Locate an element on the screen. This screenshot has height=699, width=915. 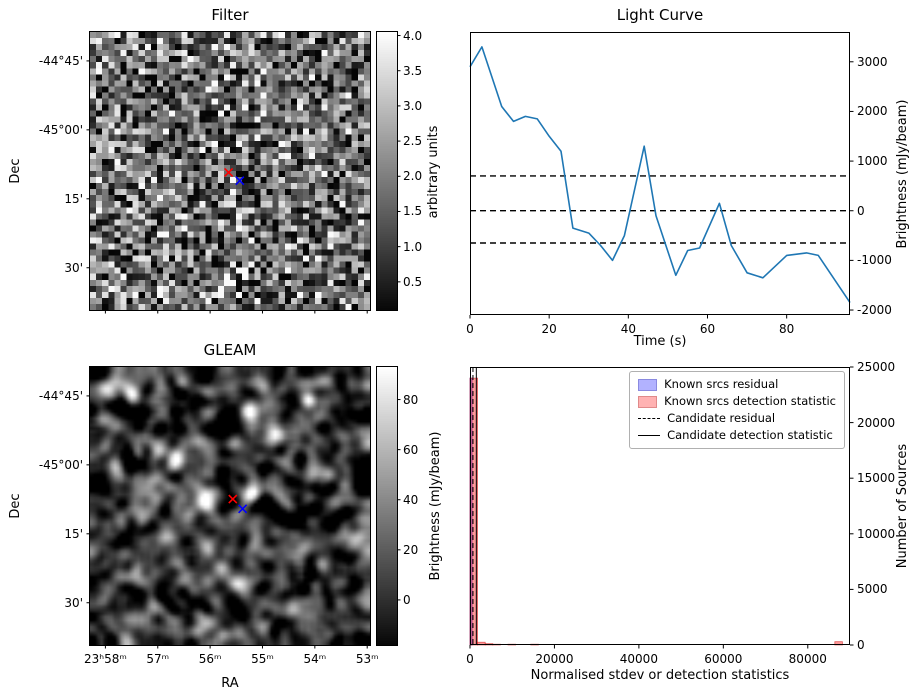
legend-label: Candidate detection statistic is located at coordinates (750, 435).